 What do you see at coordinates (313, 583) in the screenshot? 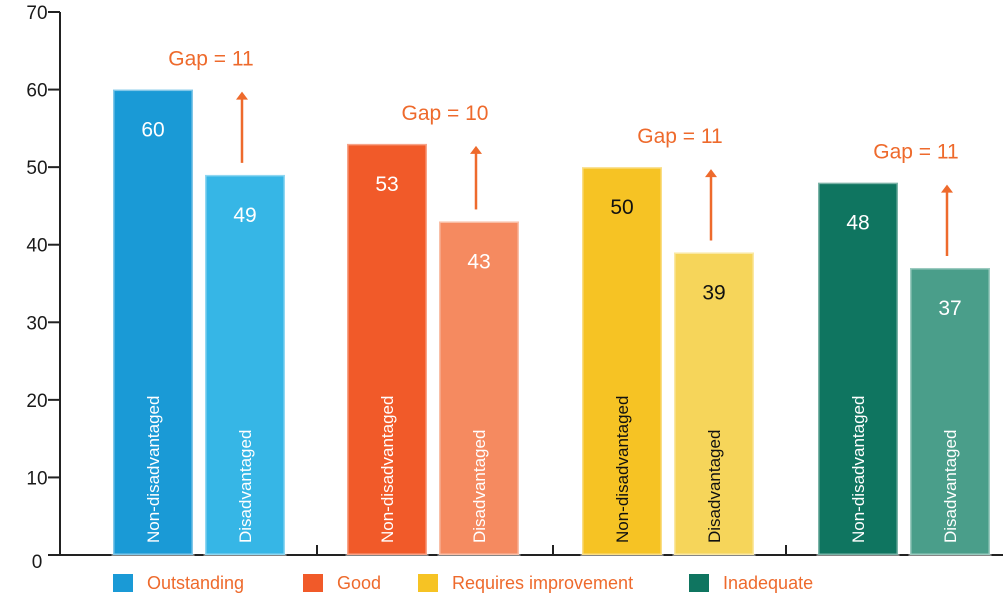
I see `legend-swatch-good` at bounding box center [313, 583].